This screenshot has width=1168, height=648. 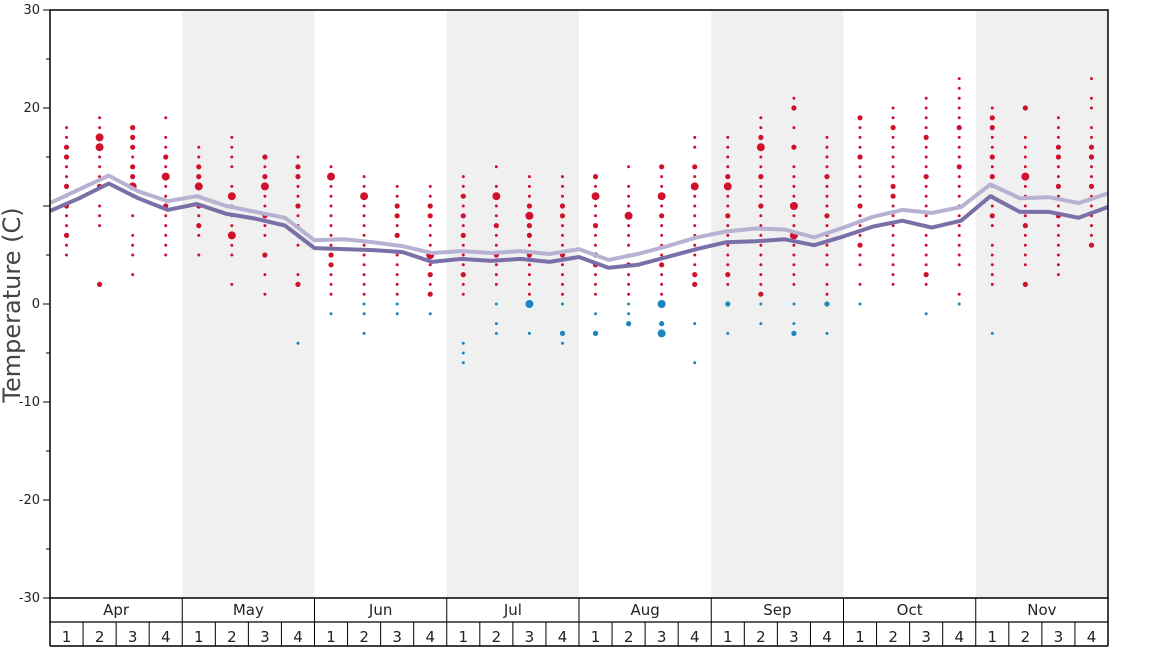 I want to click on series-line-lower, so click(x=579, y=225).